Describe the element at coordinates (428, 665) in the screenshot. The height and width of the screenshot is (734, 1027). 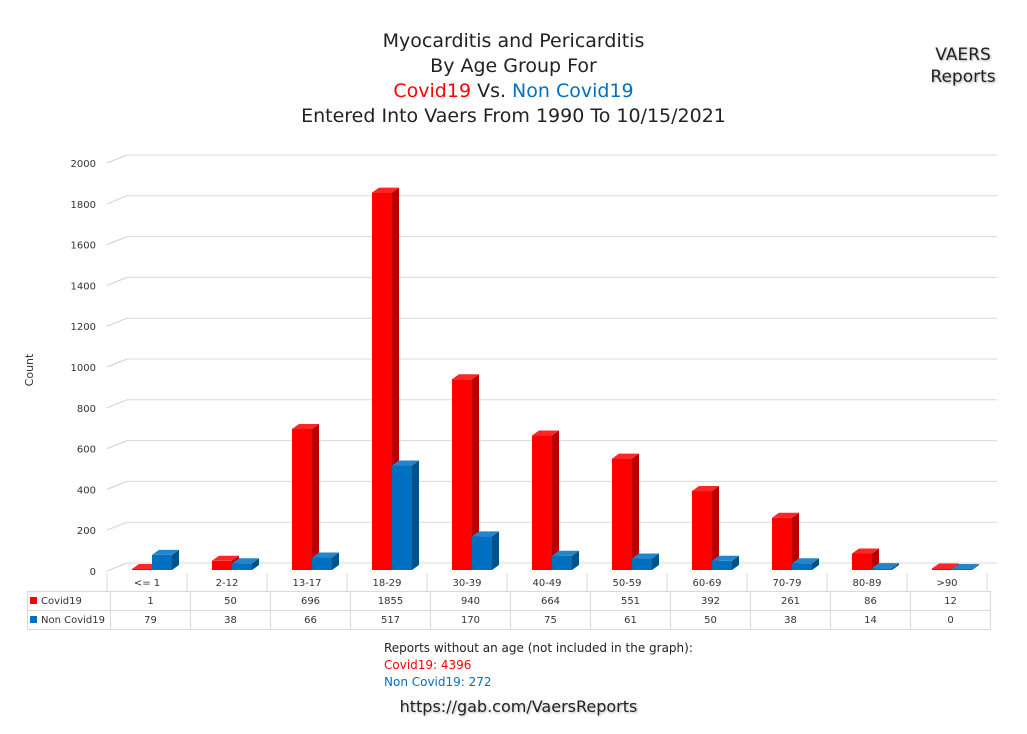
I see `notes-covid-count: Covid19: 4396` at that location.